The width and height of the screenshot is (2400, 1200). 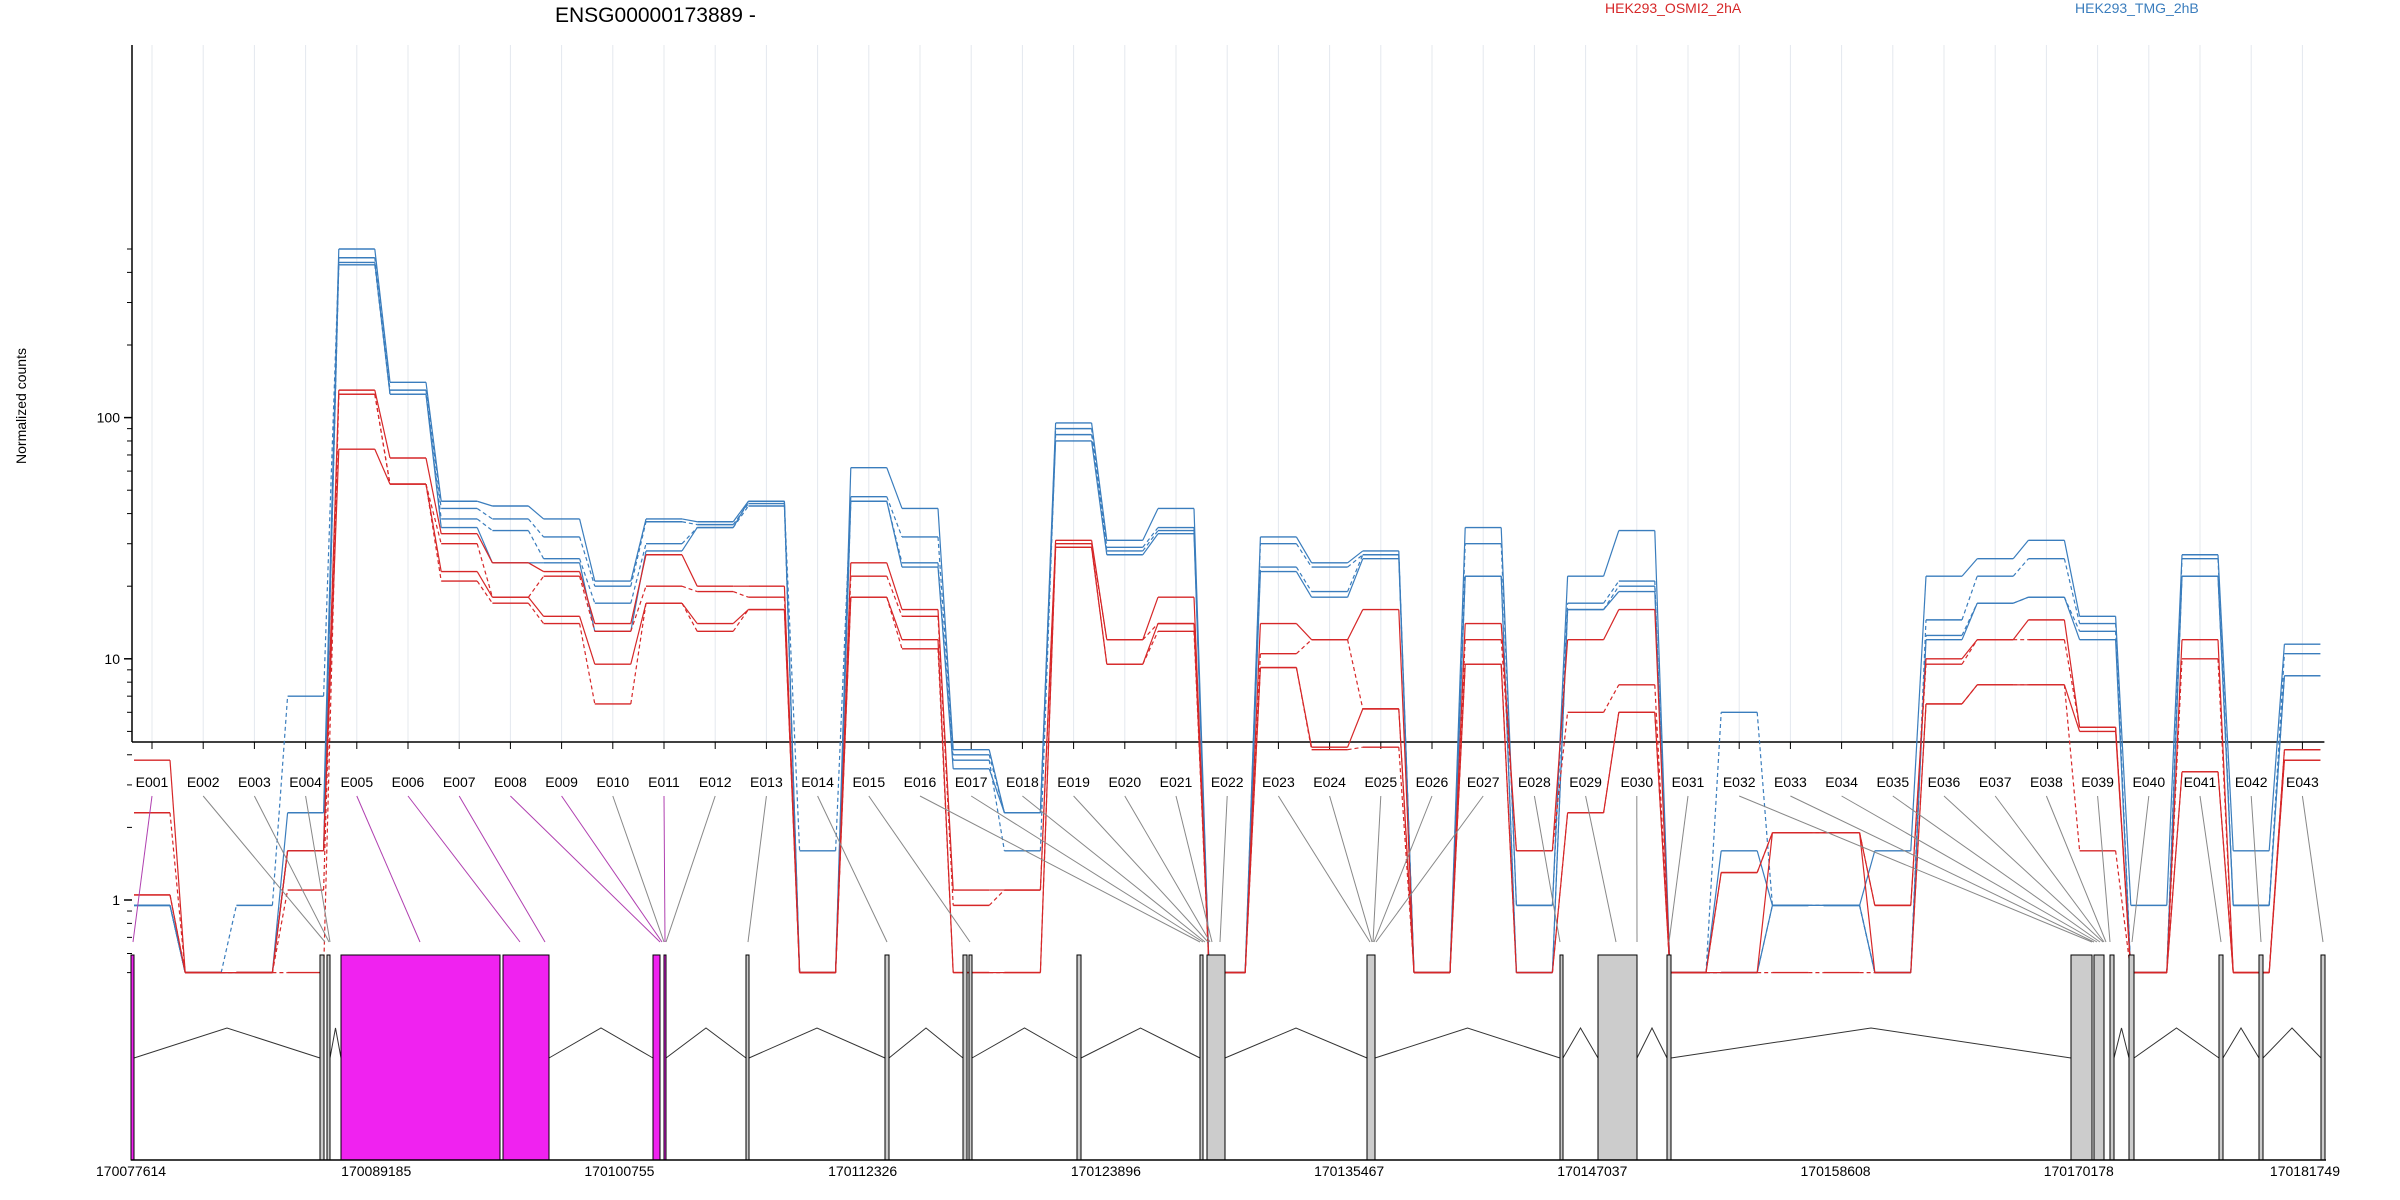 I want to click on x-tick-label: E002, so click(x=203, y=782).